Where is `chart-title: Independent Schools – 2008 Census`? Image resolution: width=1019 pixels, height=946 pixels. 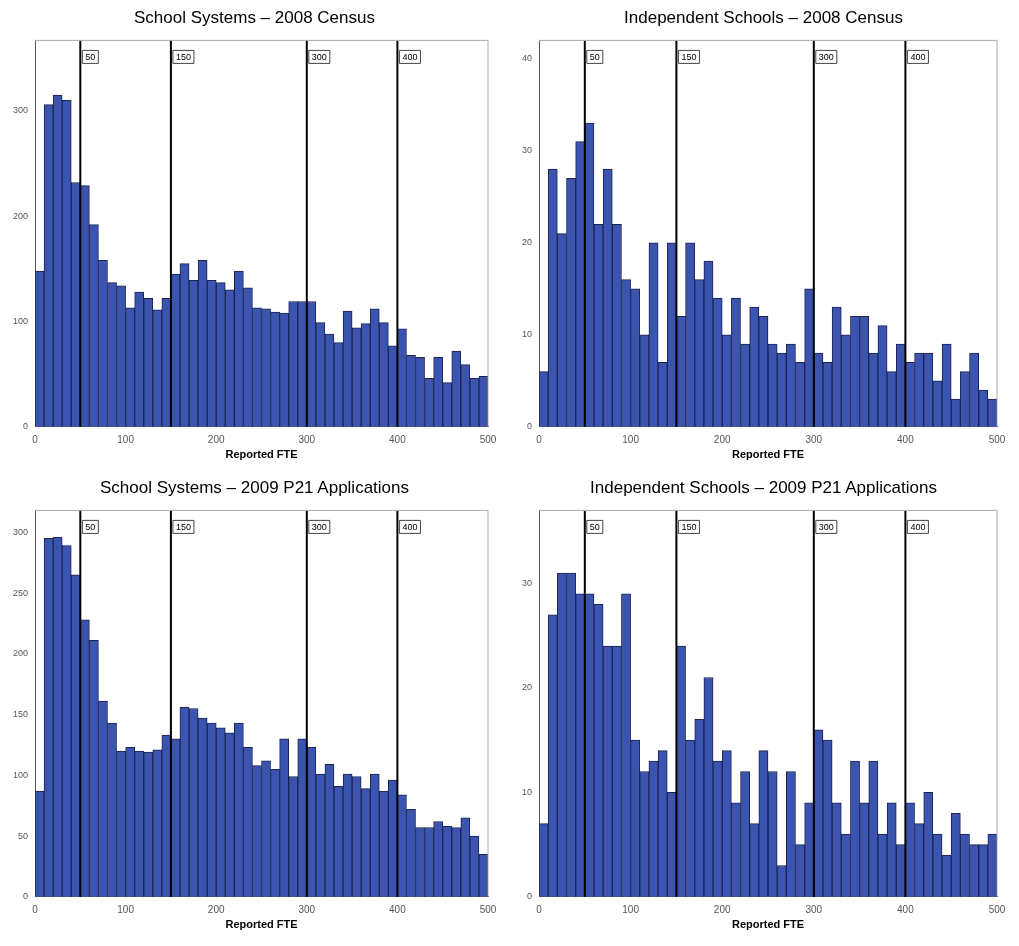 chart-title: Independent Schools – 2008 Census is located at coordinates (763, 18).